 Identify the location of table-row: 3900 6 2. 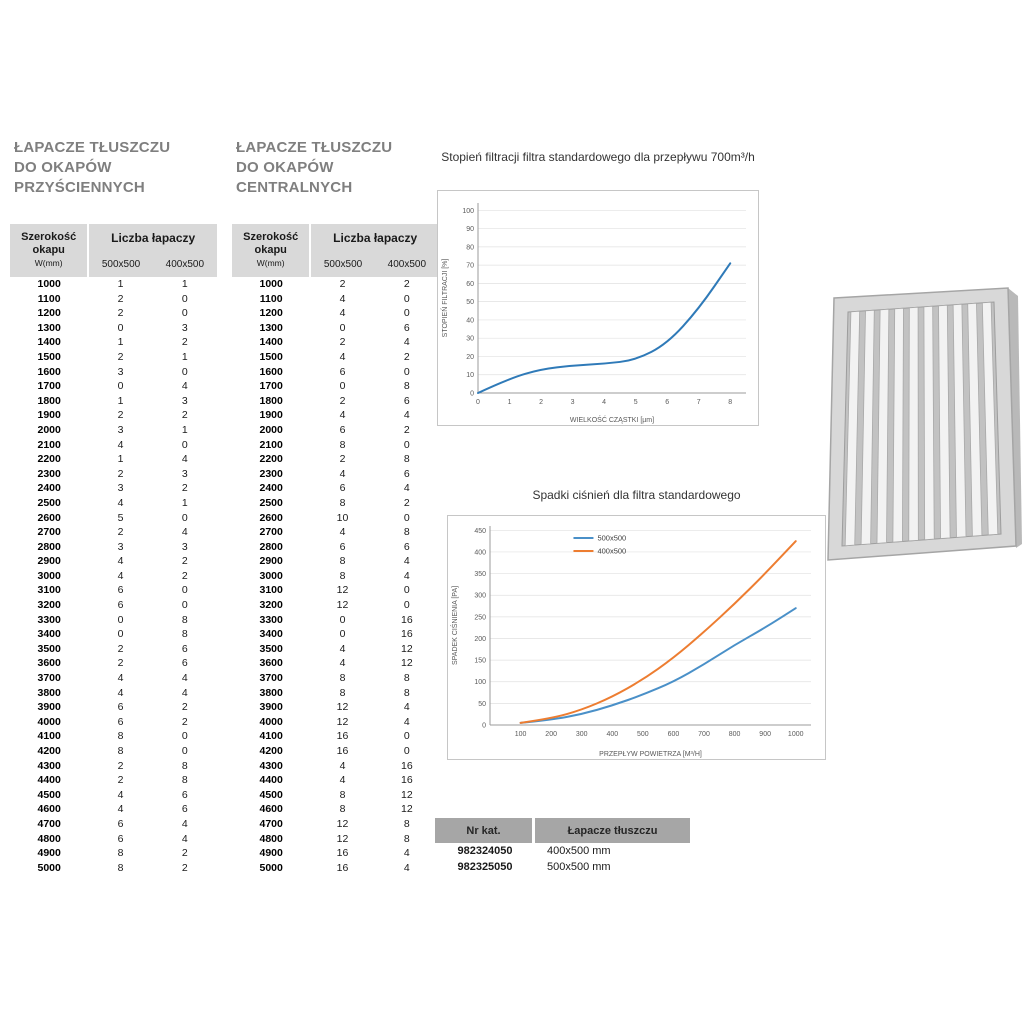
(113, 707).